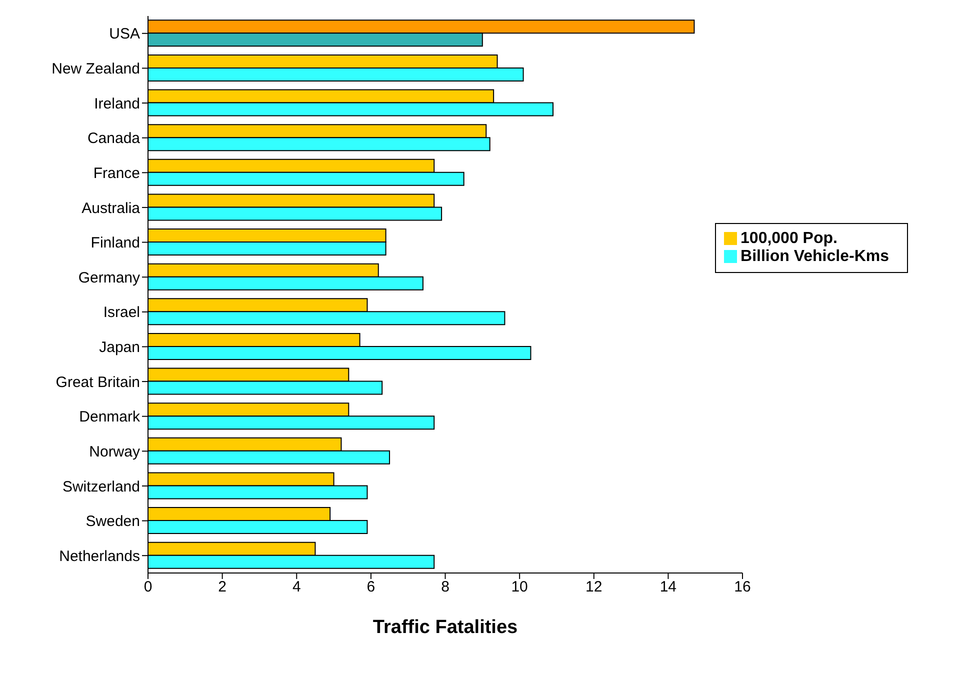 This screenshot has width=959, height=673. What do you see at coordinates (114, 139) in the screenshot?
I see `y-tick-label: Canada` at bounding box center [114, 139].